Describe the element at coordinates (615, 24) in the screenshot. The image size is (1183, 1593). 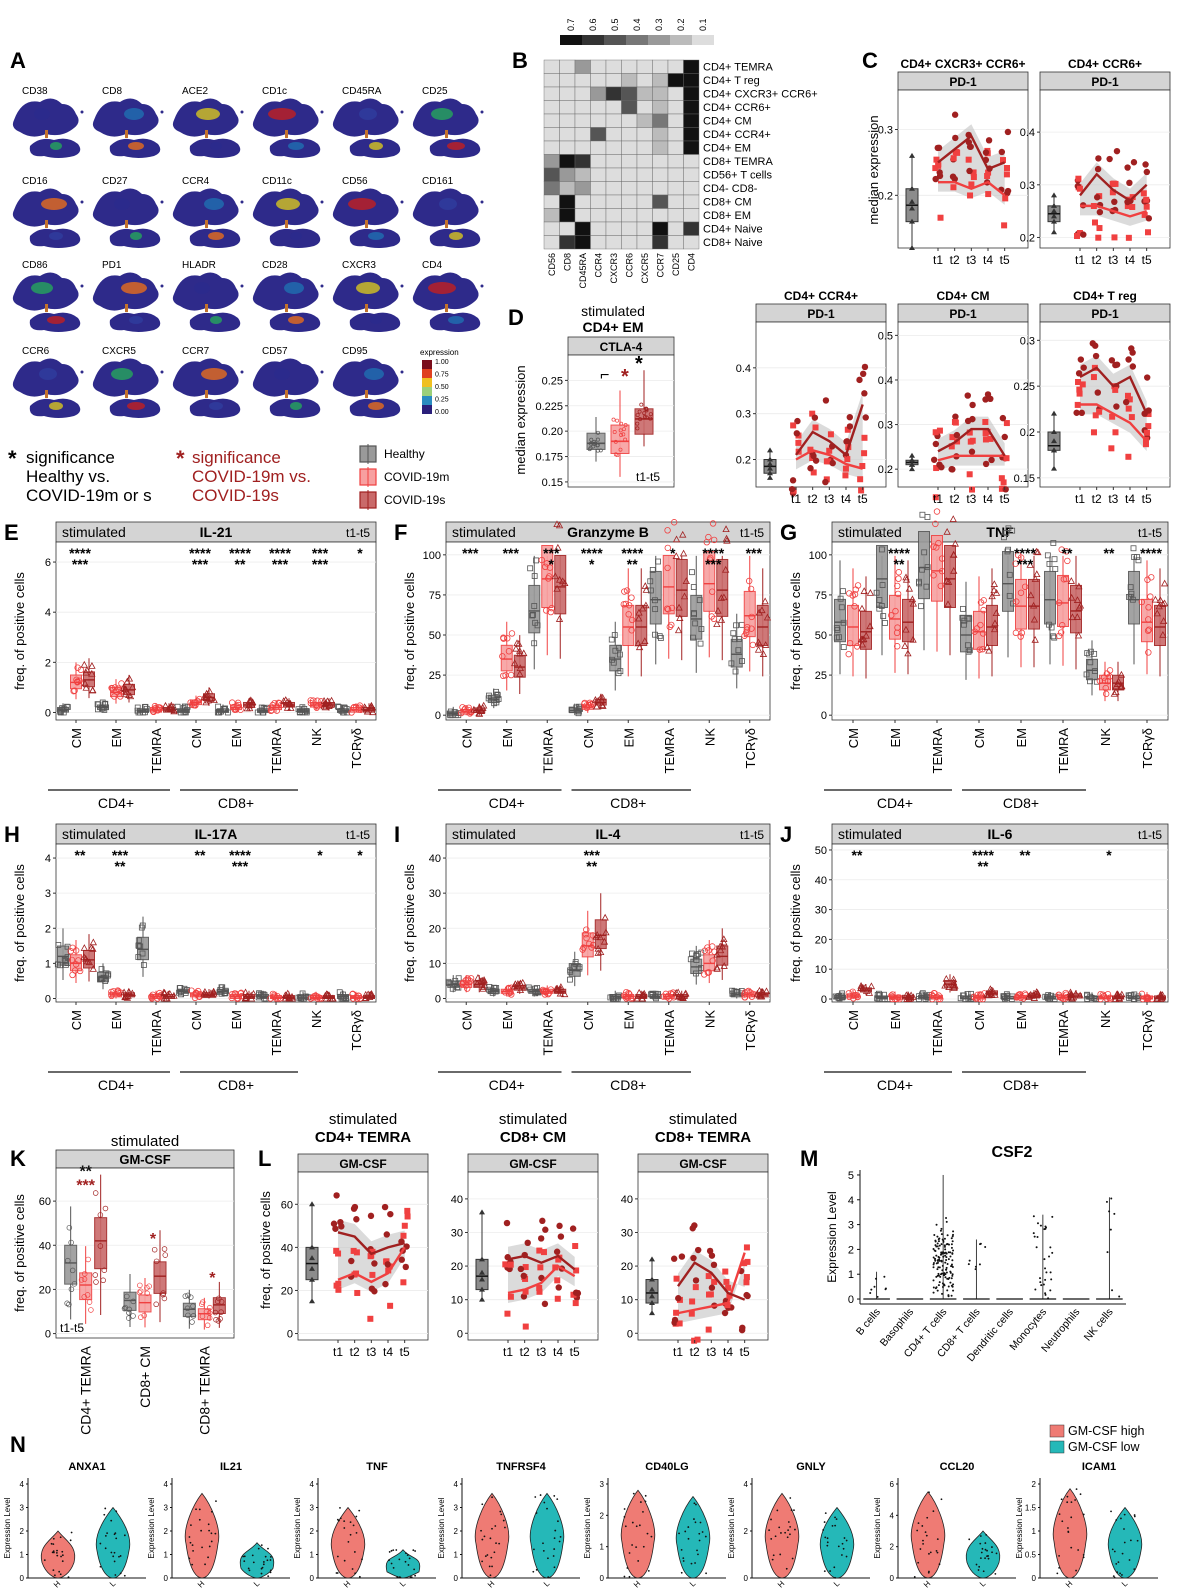
I see `heatmap-colorbar-tick: 0.5` at that location.